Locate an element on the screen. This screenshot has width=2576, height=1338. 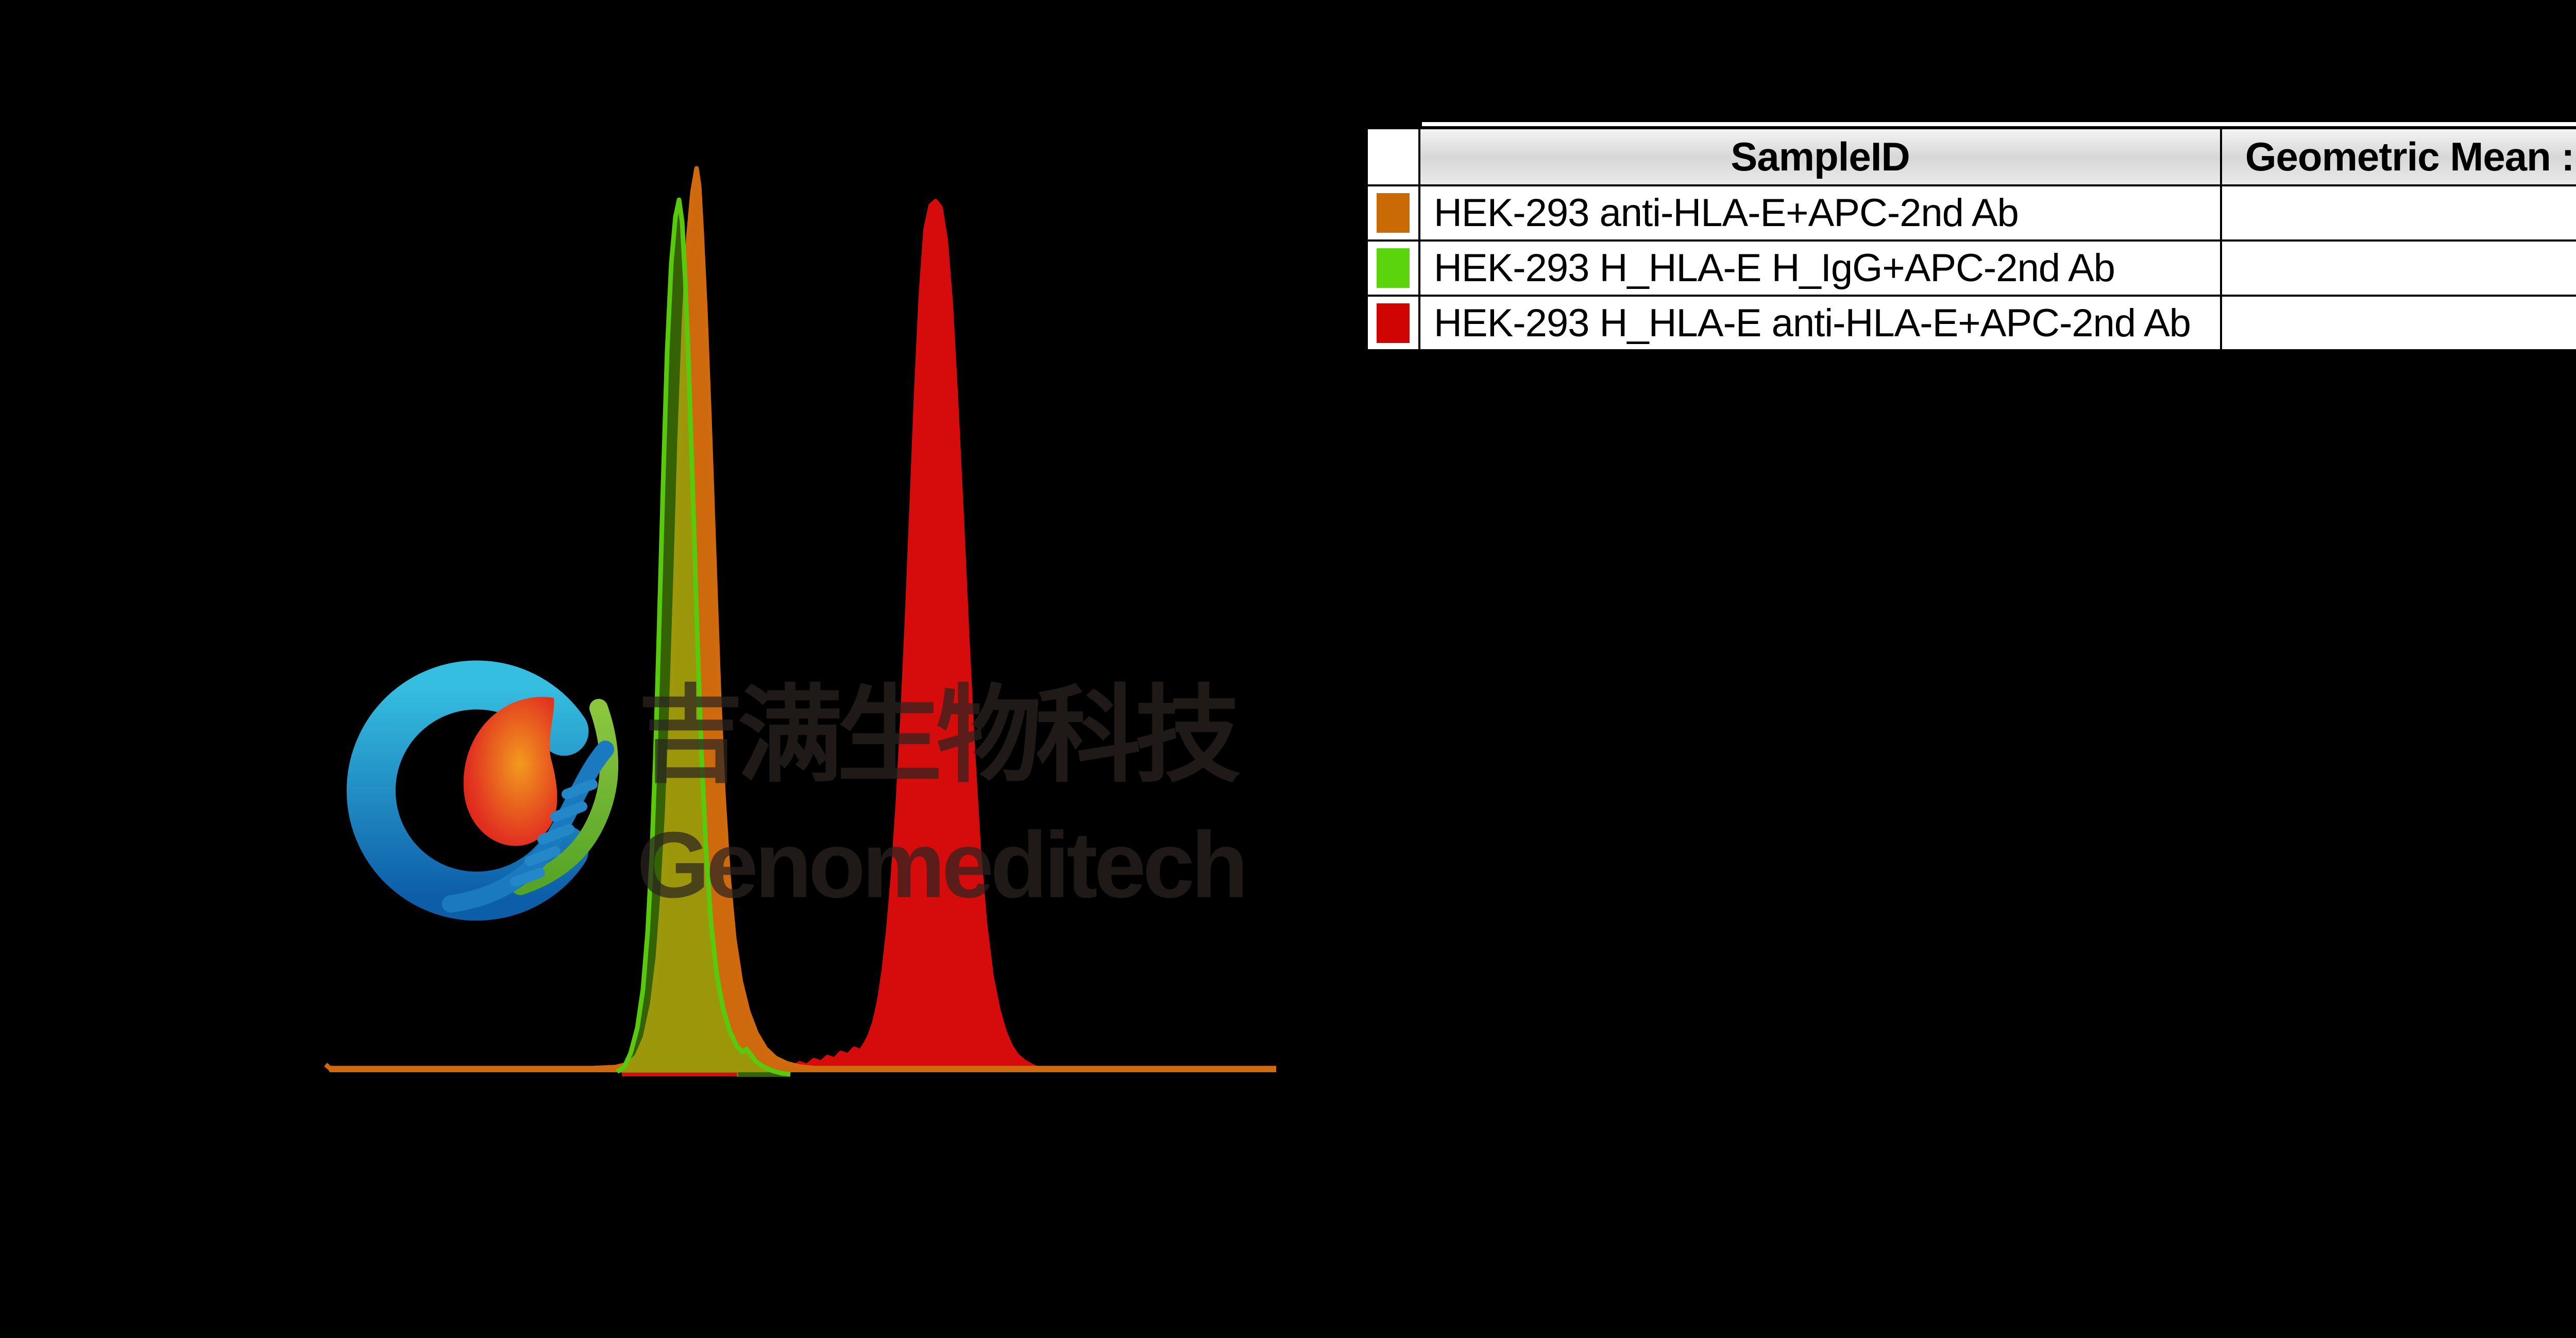
value-cell: 32954 is located at coordinates (2398, 323).